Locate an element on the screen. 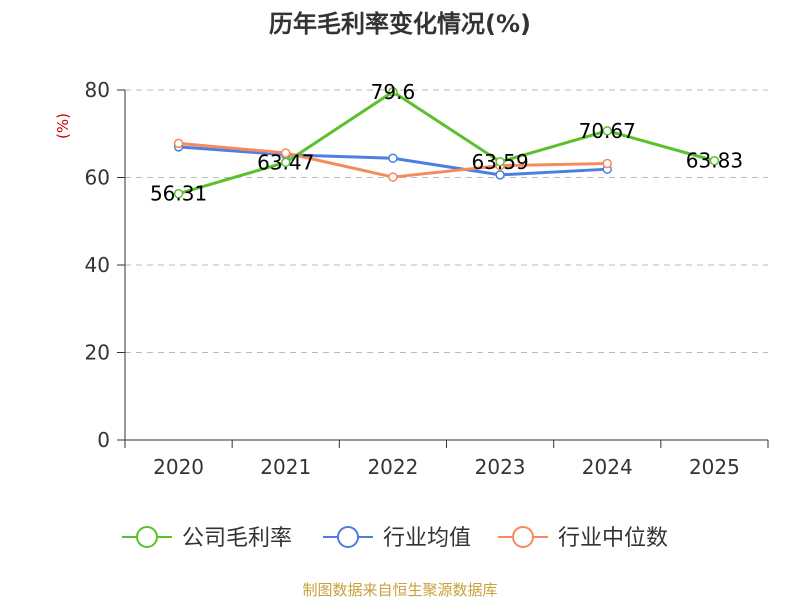 The width and height of the screenshot is (800, 600). legend-label: 行业均值 is located at coordinates (427, 538).